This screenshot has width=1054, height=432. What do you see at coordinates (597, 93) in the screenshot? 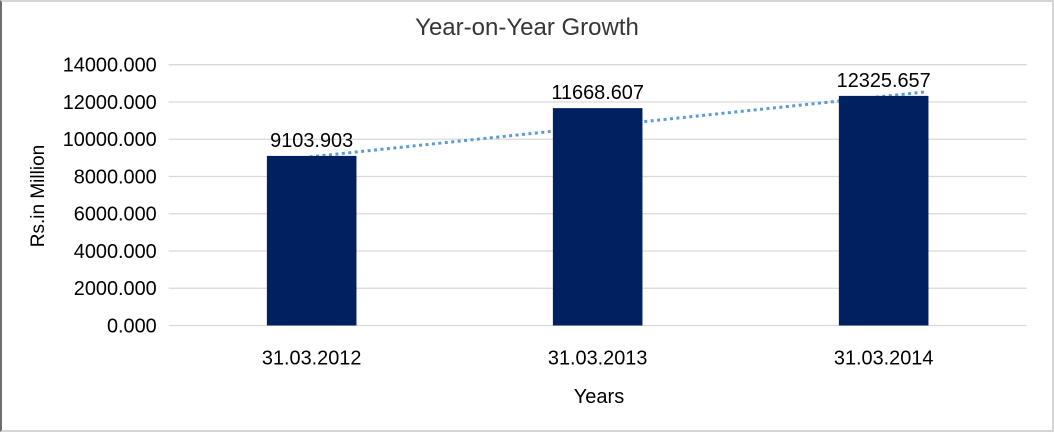
I see `bar-data-label: 11668.607` at bounding box center [597, 93].